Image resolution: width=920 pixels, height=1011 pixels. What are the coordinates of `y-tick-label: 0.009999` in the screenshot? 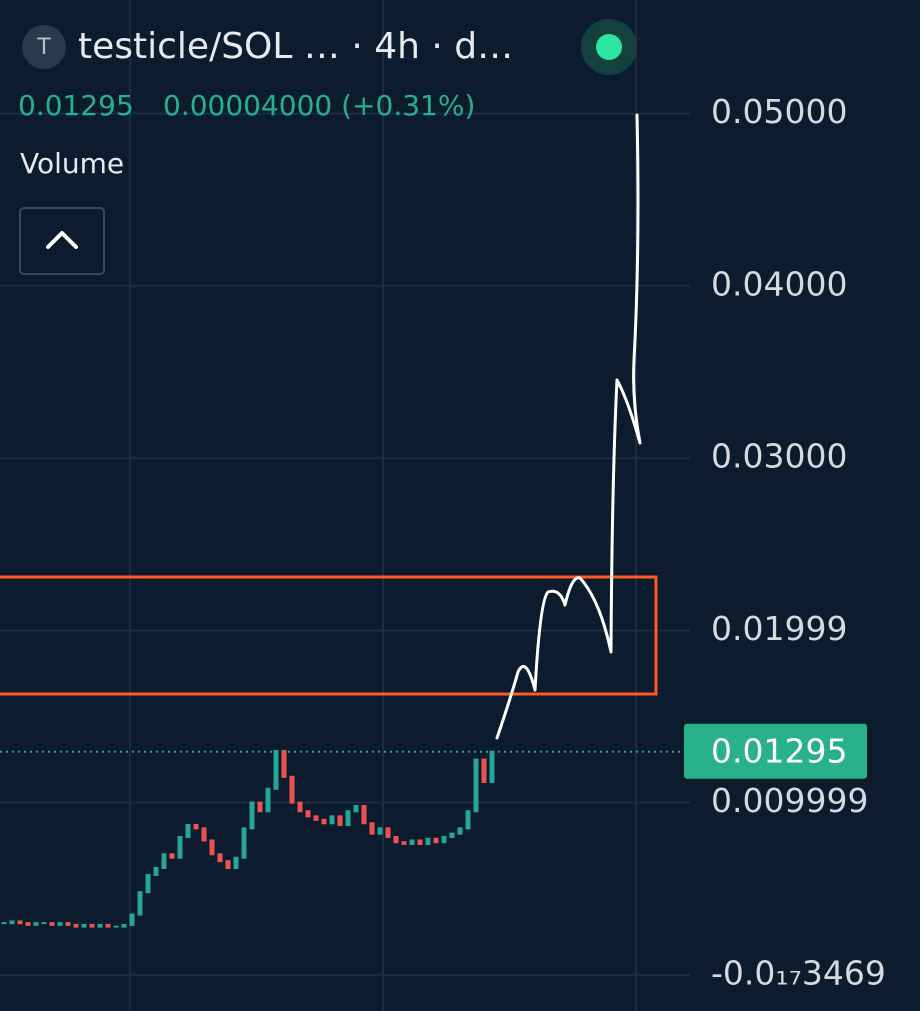 It's located at (789, 800).